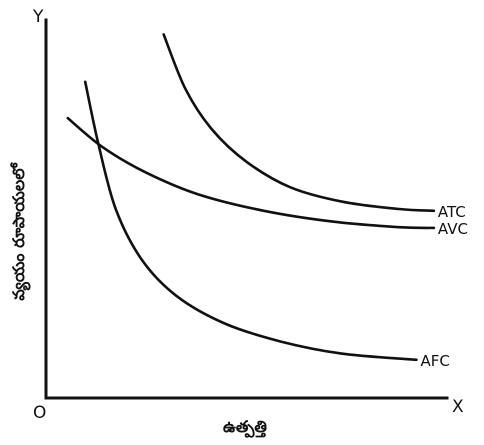 The height and width of the screenshot is (445, 484). I want to click on x-axis-letter: X, so click(458, 407).